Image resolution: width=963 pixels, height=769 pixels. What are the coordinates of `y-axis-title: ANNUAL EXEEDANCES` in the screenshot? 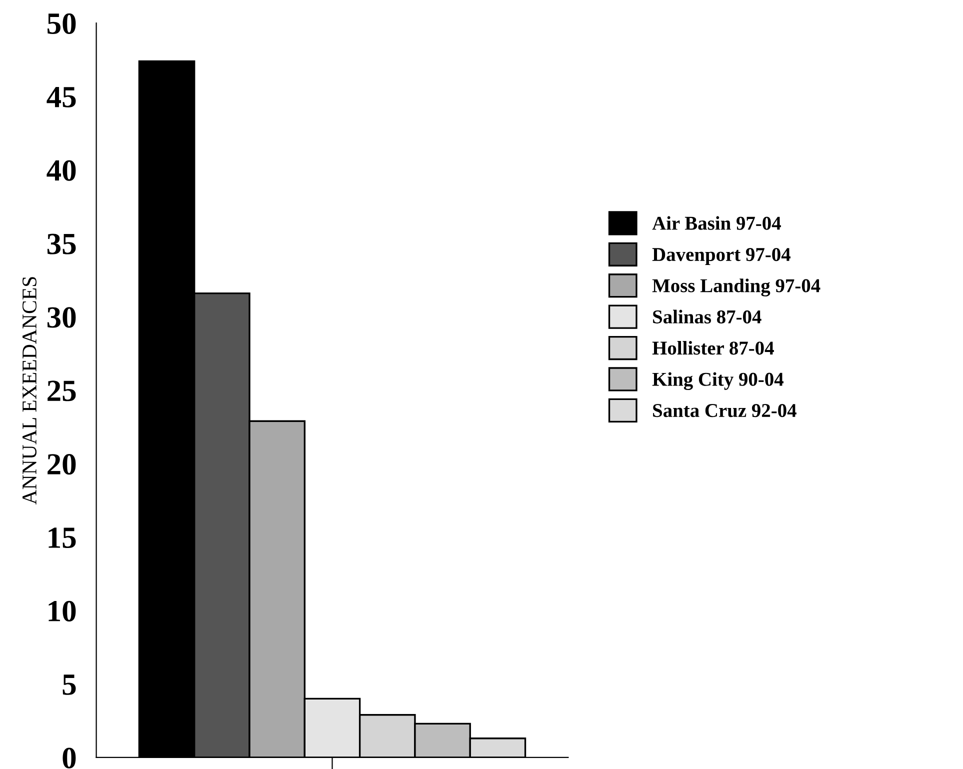 It's located at (29, 391).